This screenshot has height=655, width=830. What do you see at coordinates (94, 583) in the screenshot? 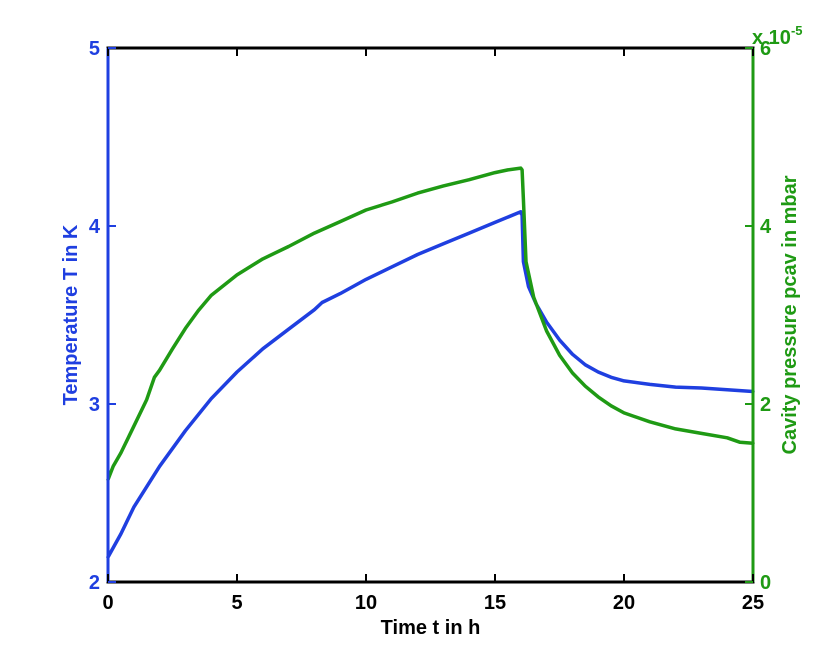
I see `y-left-tick-label: 2` at bounding box center [94, 583].